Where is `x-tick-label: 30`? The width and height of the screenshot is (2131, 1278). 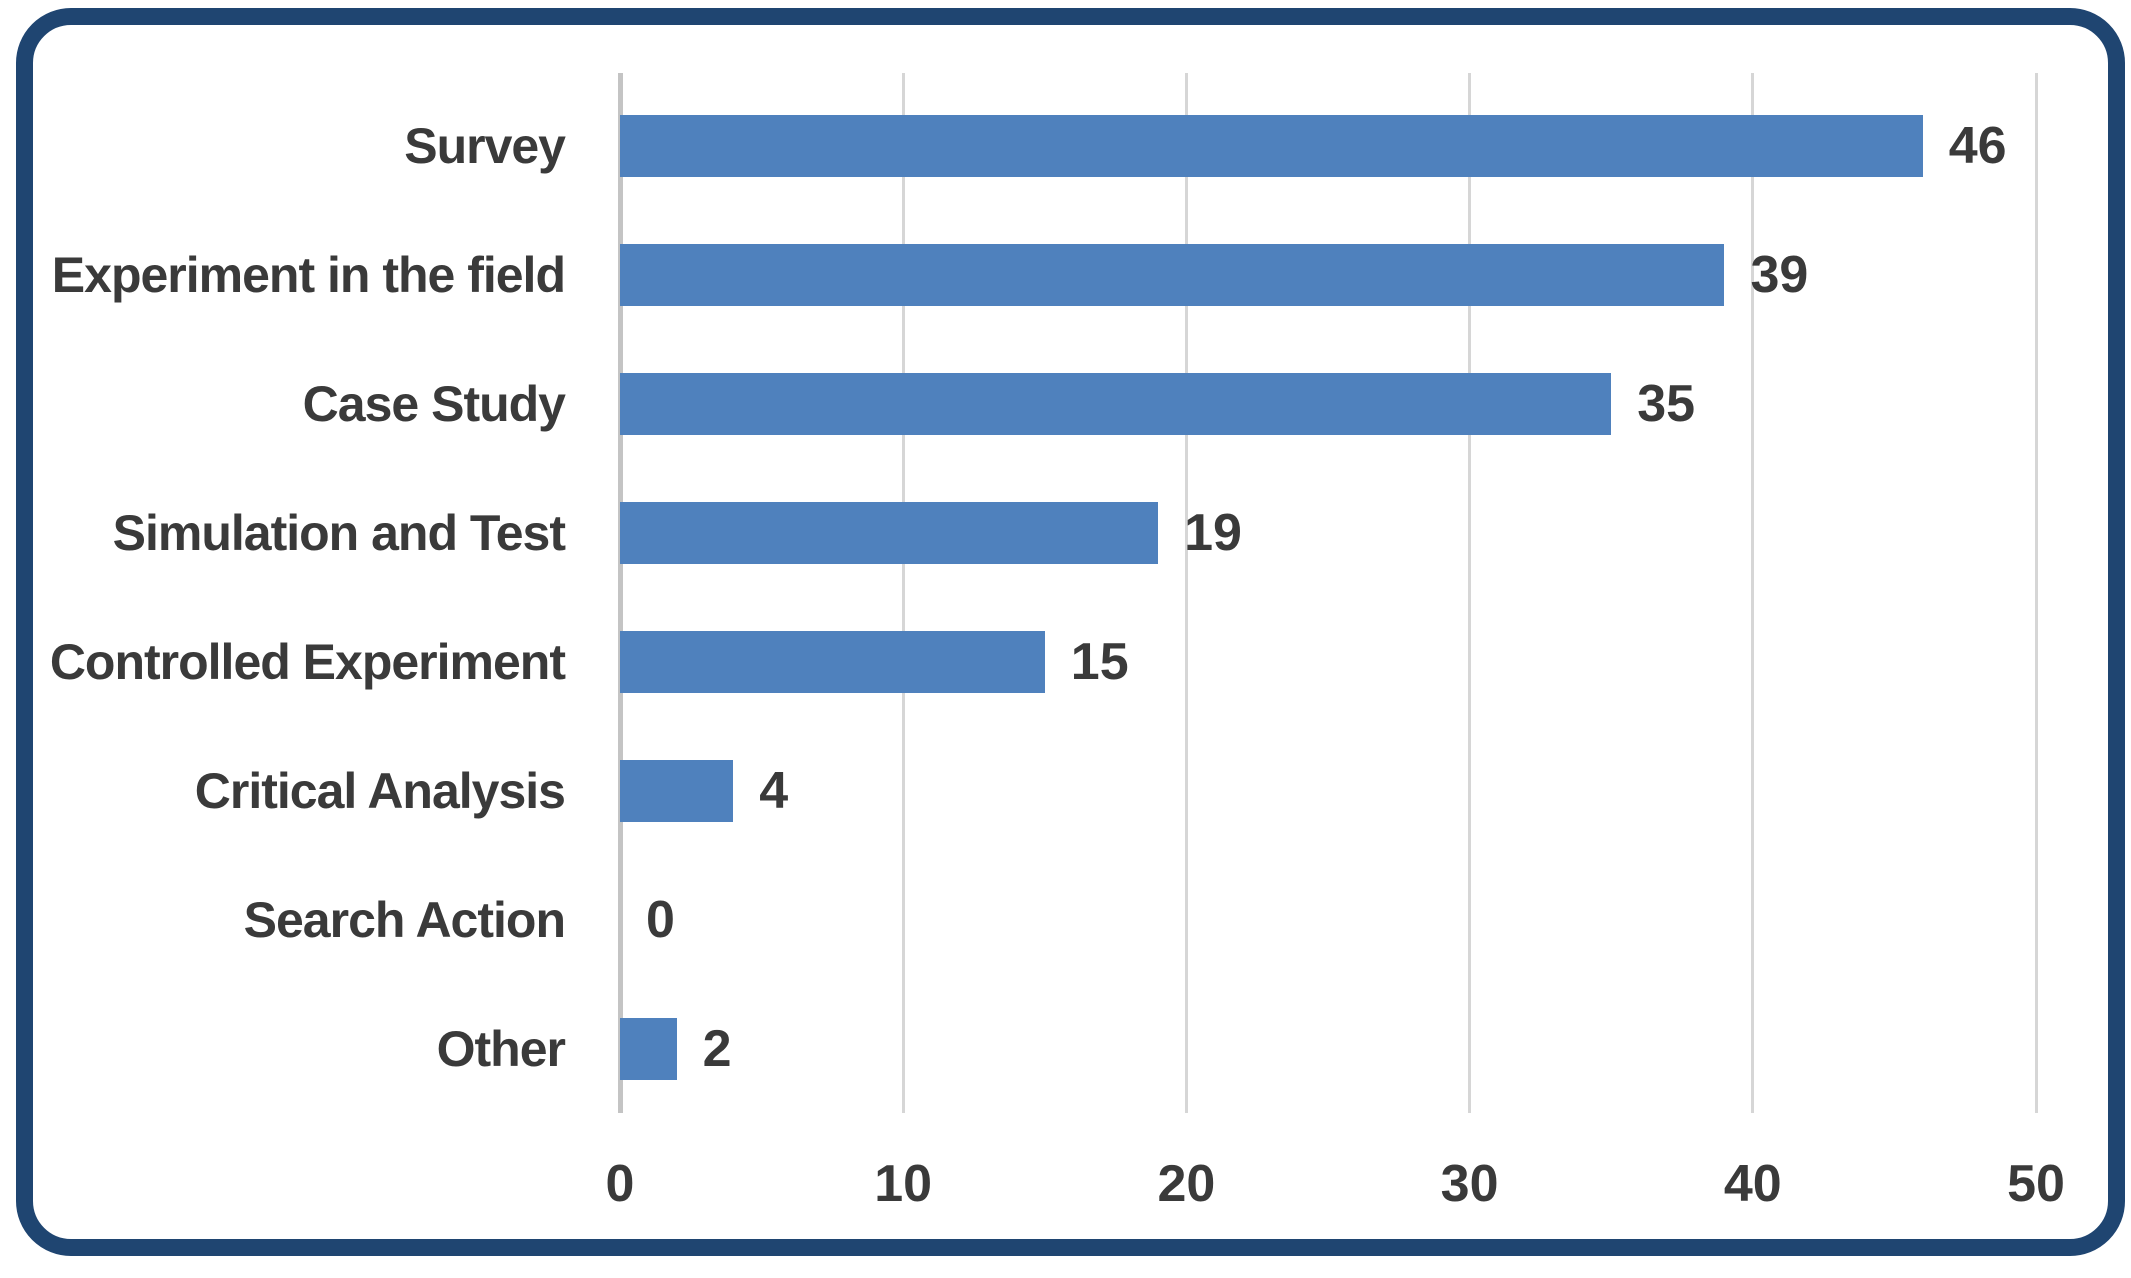
x-tick-label: 30 is located at coordinates (1469, 1184).